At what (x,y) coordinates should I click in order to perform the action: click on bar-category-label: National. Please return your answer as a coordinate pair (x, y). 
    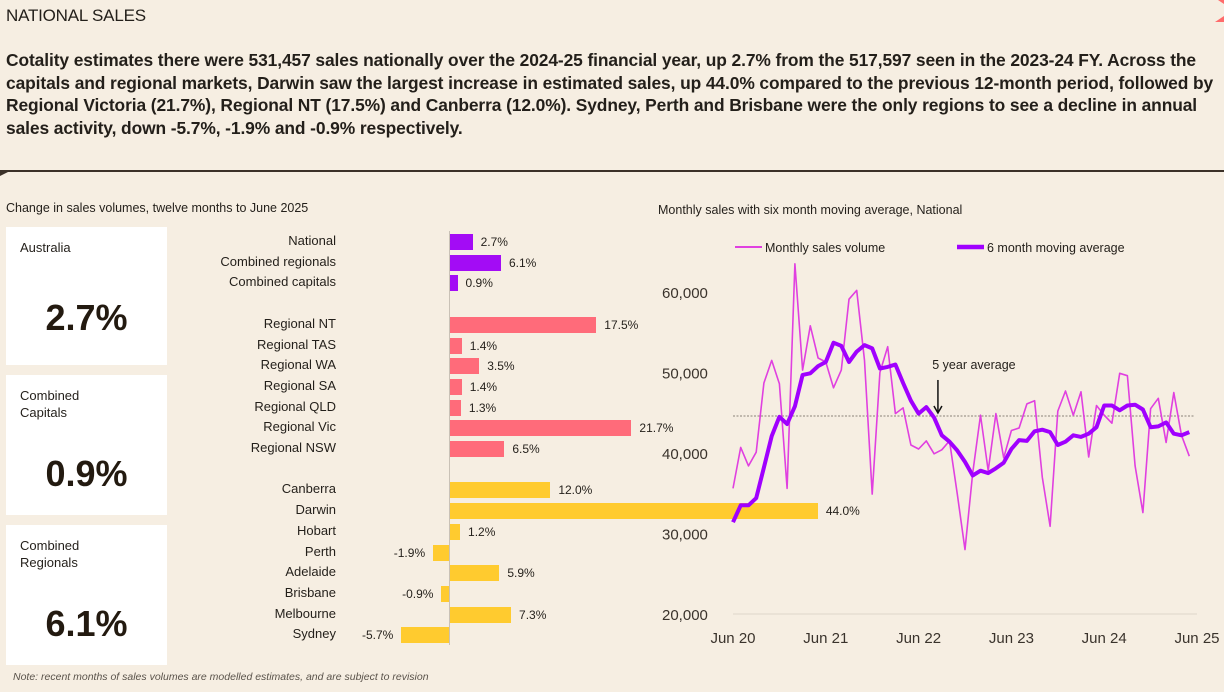
    Looking at the image, I should click on (312, 240).